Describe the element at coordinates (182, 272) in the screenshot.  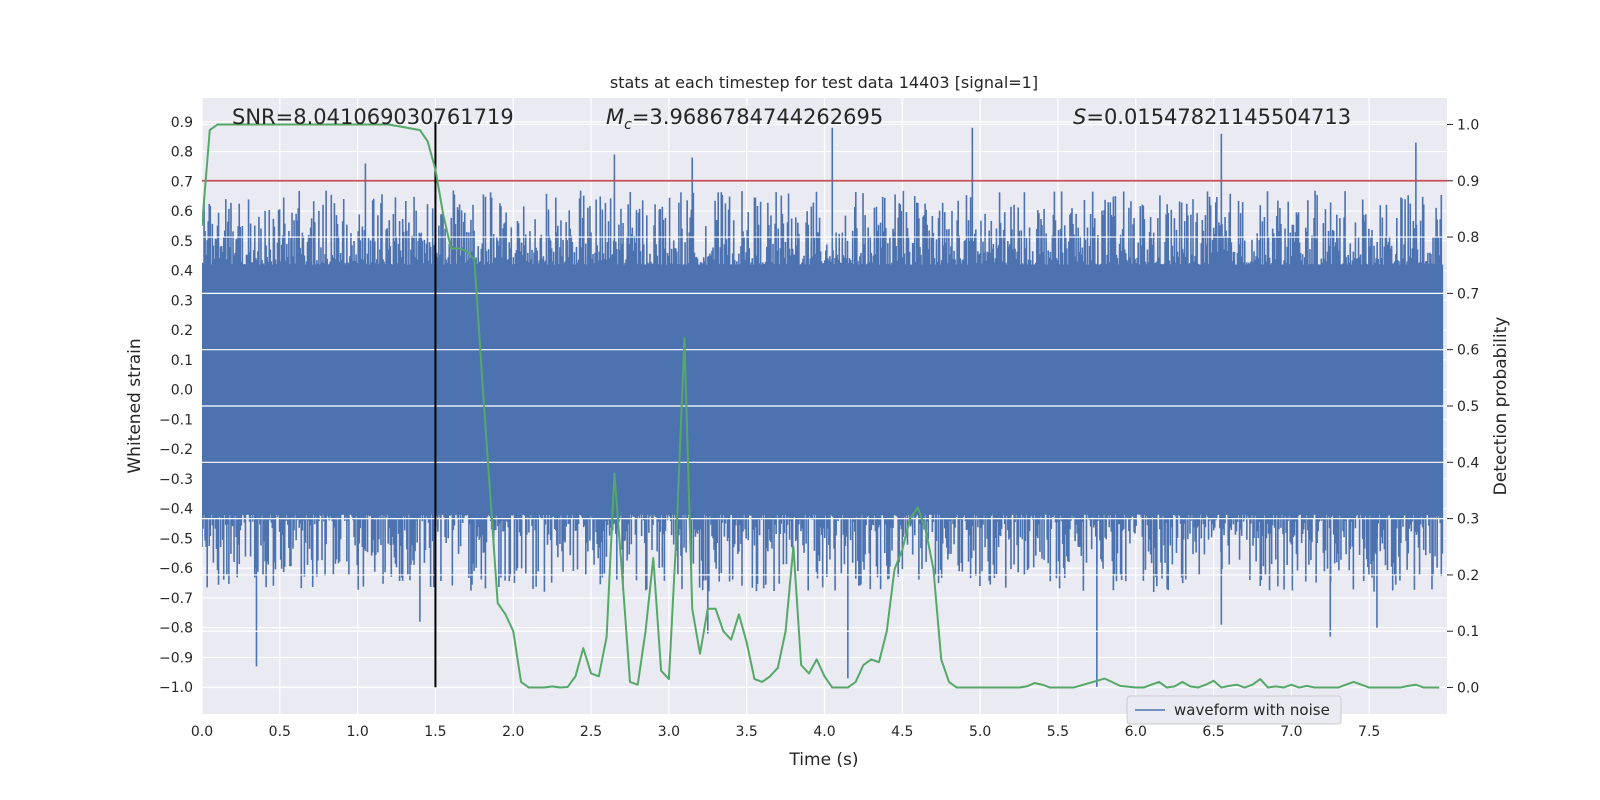
I see `y-tick-label: 0.4` at that location.